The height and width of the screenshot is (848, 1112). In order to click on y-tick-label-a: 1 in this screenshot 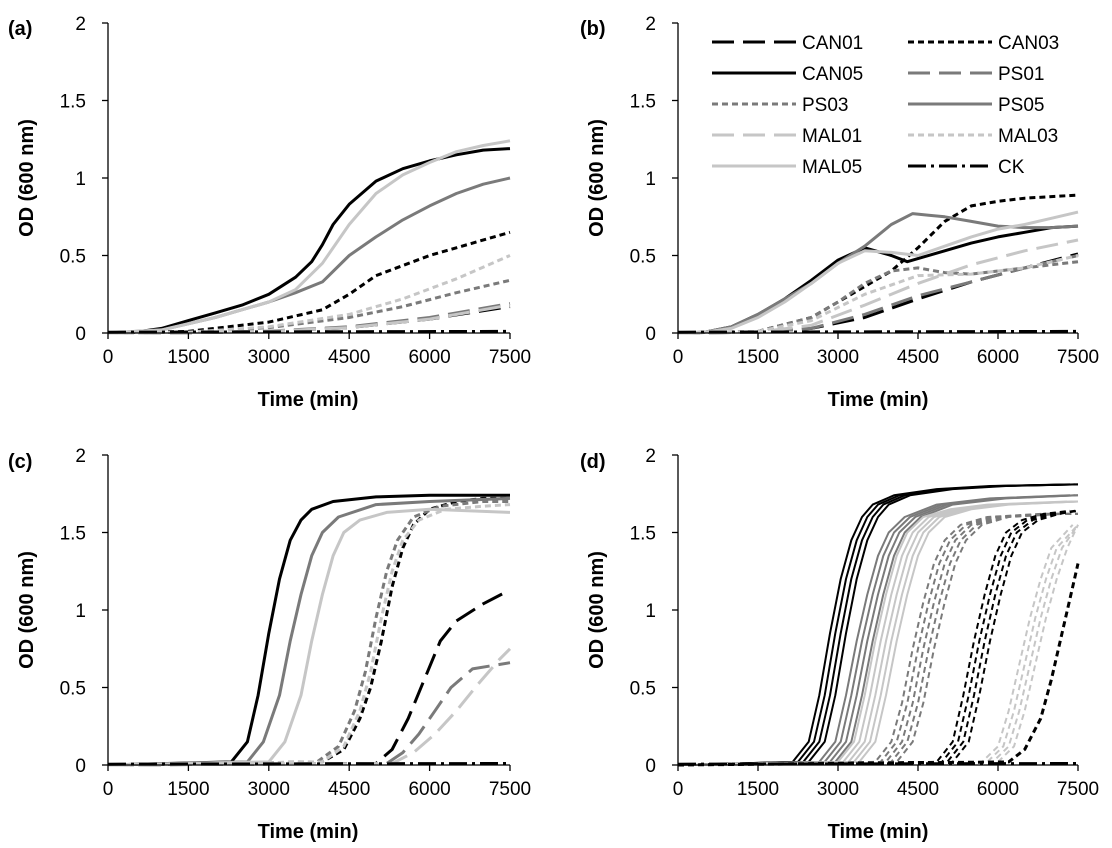, I will do `click(80, 179)`.